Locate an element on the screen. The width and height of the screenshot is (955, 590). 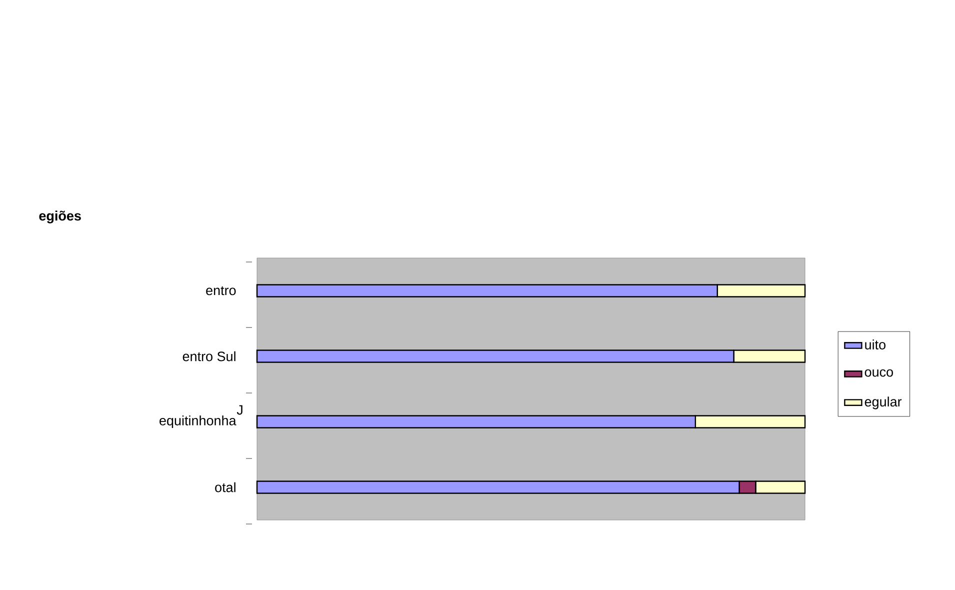
y-tick-label: otal is located at coordinates (225, 487).